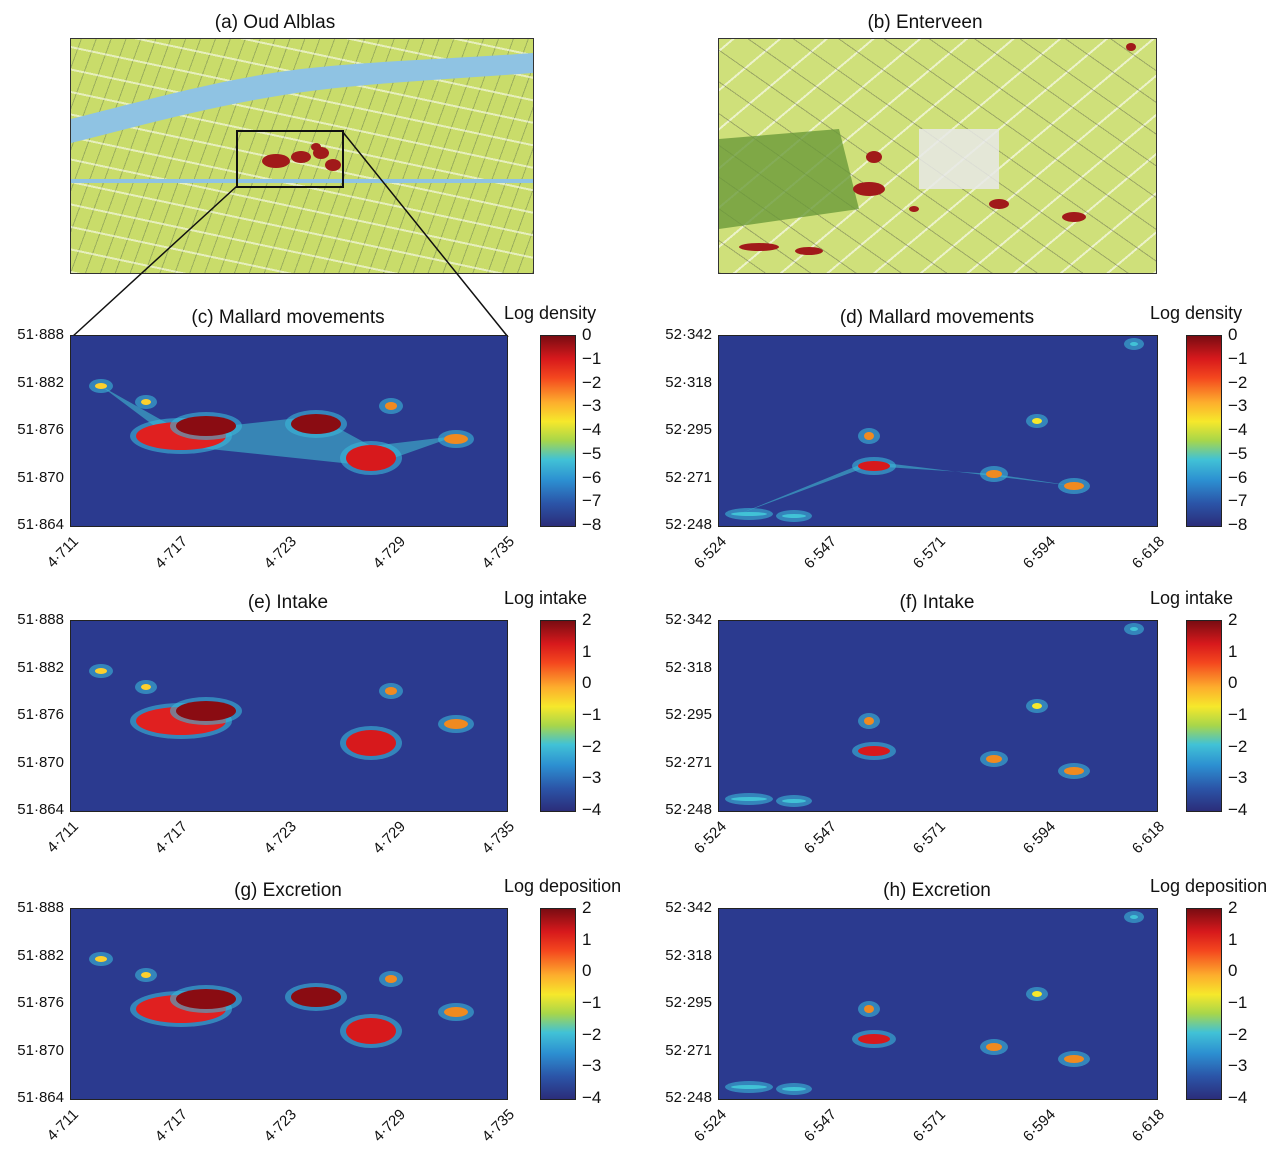 Image resolution: width=1276 pixels, height=1153 pixels. What do you see at coordinates (927, 149) in the screenshot?
I see `map-b-overlay` at bounding box center [927, 149].